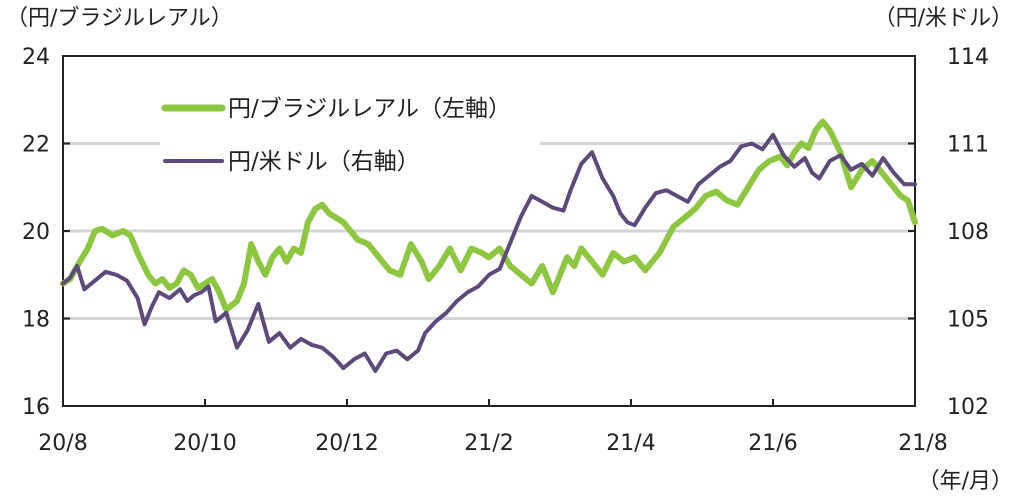 The image size is (1019, 498). What do you see at coordinates (488, 443) in the screenshot?
I see `x-tick-label-3: 21/2` at bounding box center [488, 443].